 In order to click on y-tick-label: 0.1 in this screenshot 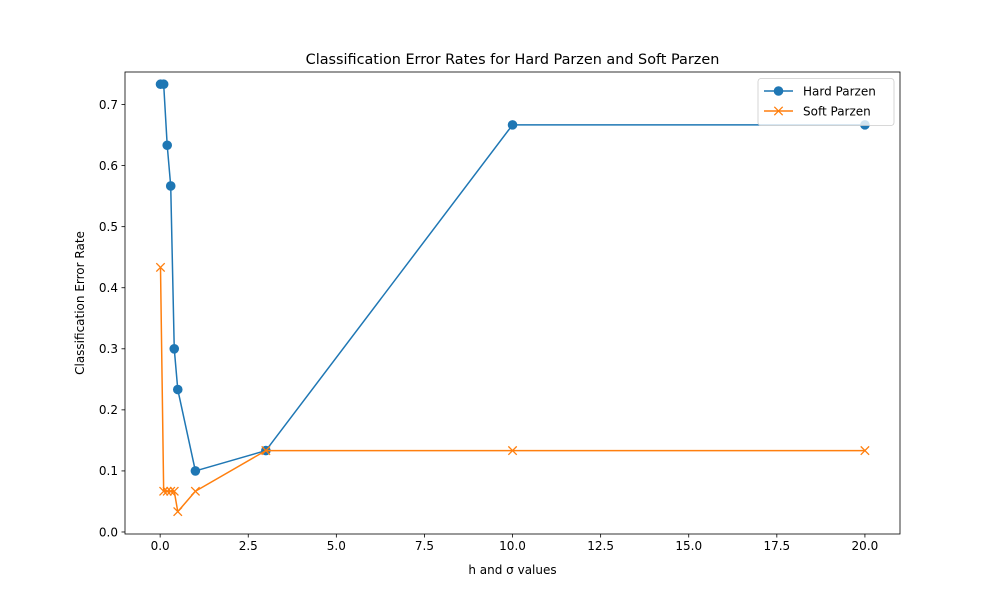, I will do `click(108, 471)`.